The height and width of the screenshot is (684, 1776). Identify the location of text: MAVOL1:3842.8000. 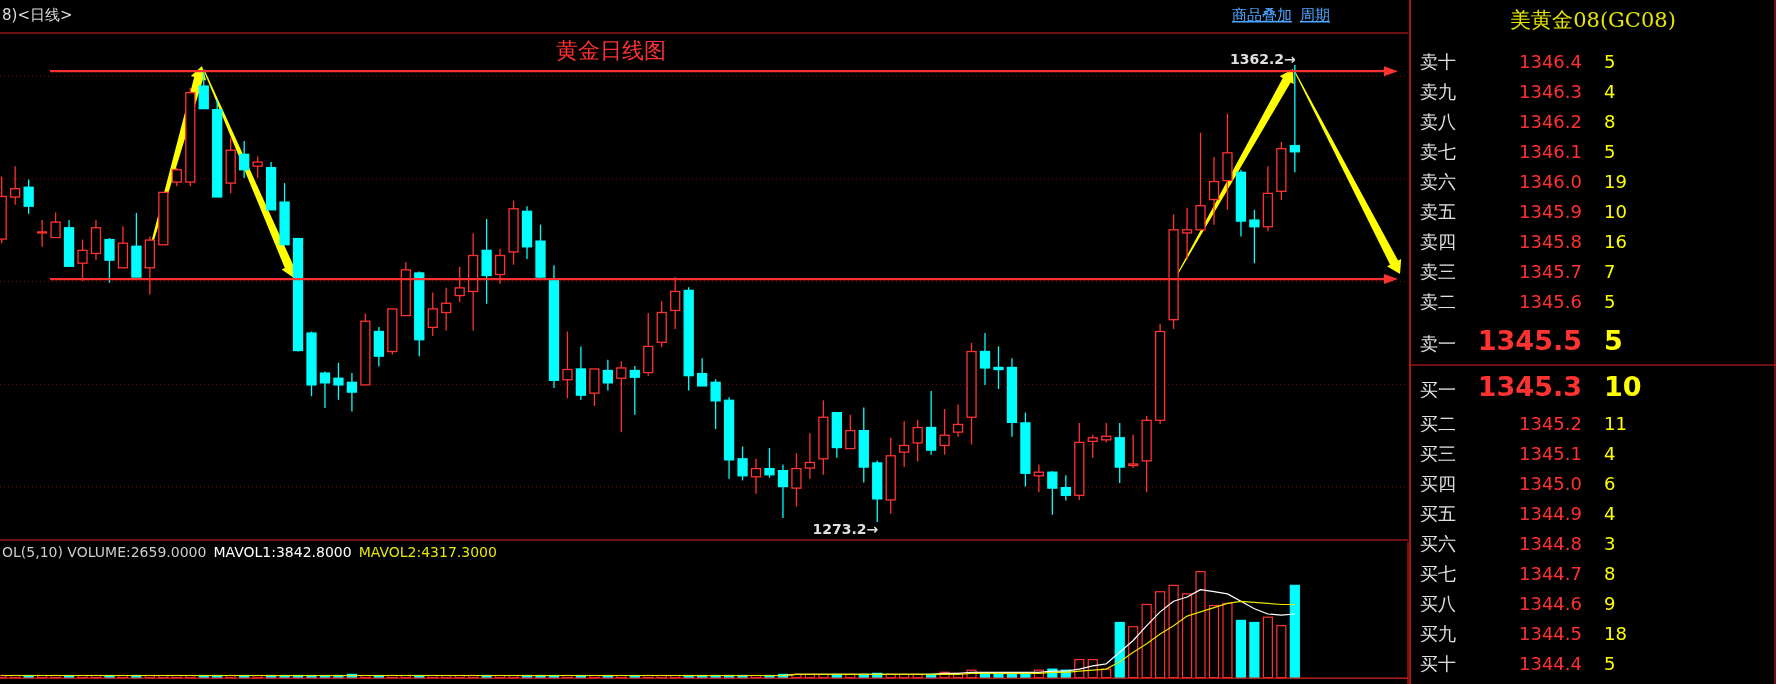
(282, 552).